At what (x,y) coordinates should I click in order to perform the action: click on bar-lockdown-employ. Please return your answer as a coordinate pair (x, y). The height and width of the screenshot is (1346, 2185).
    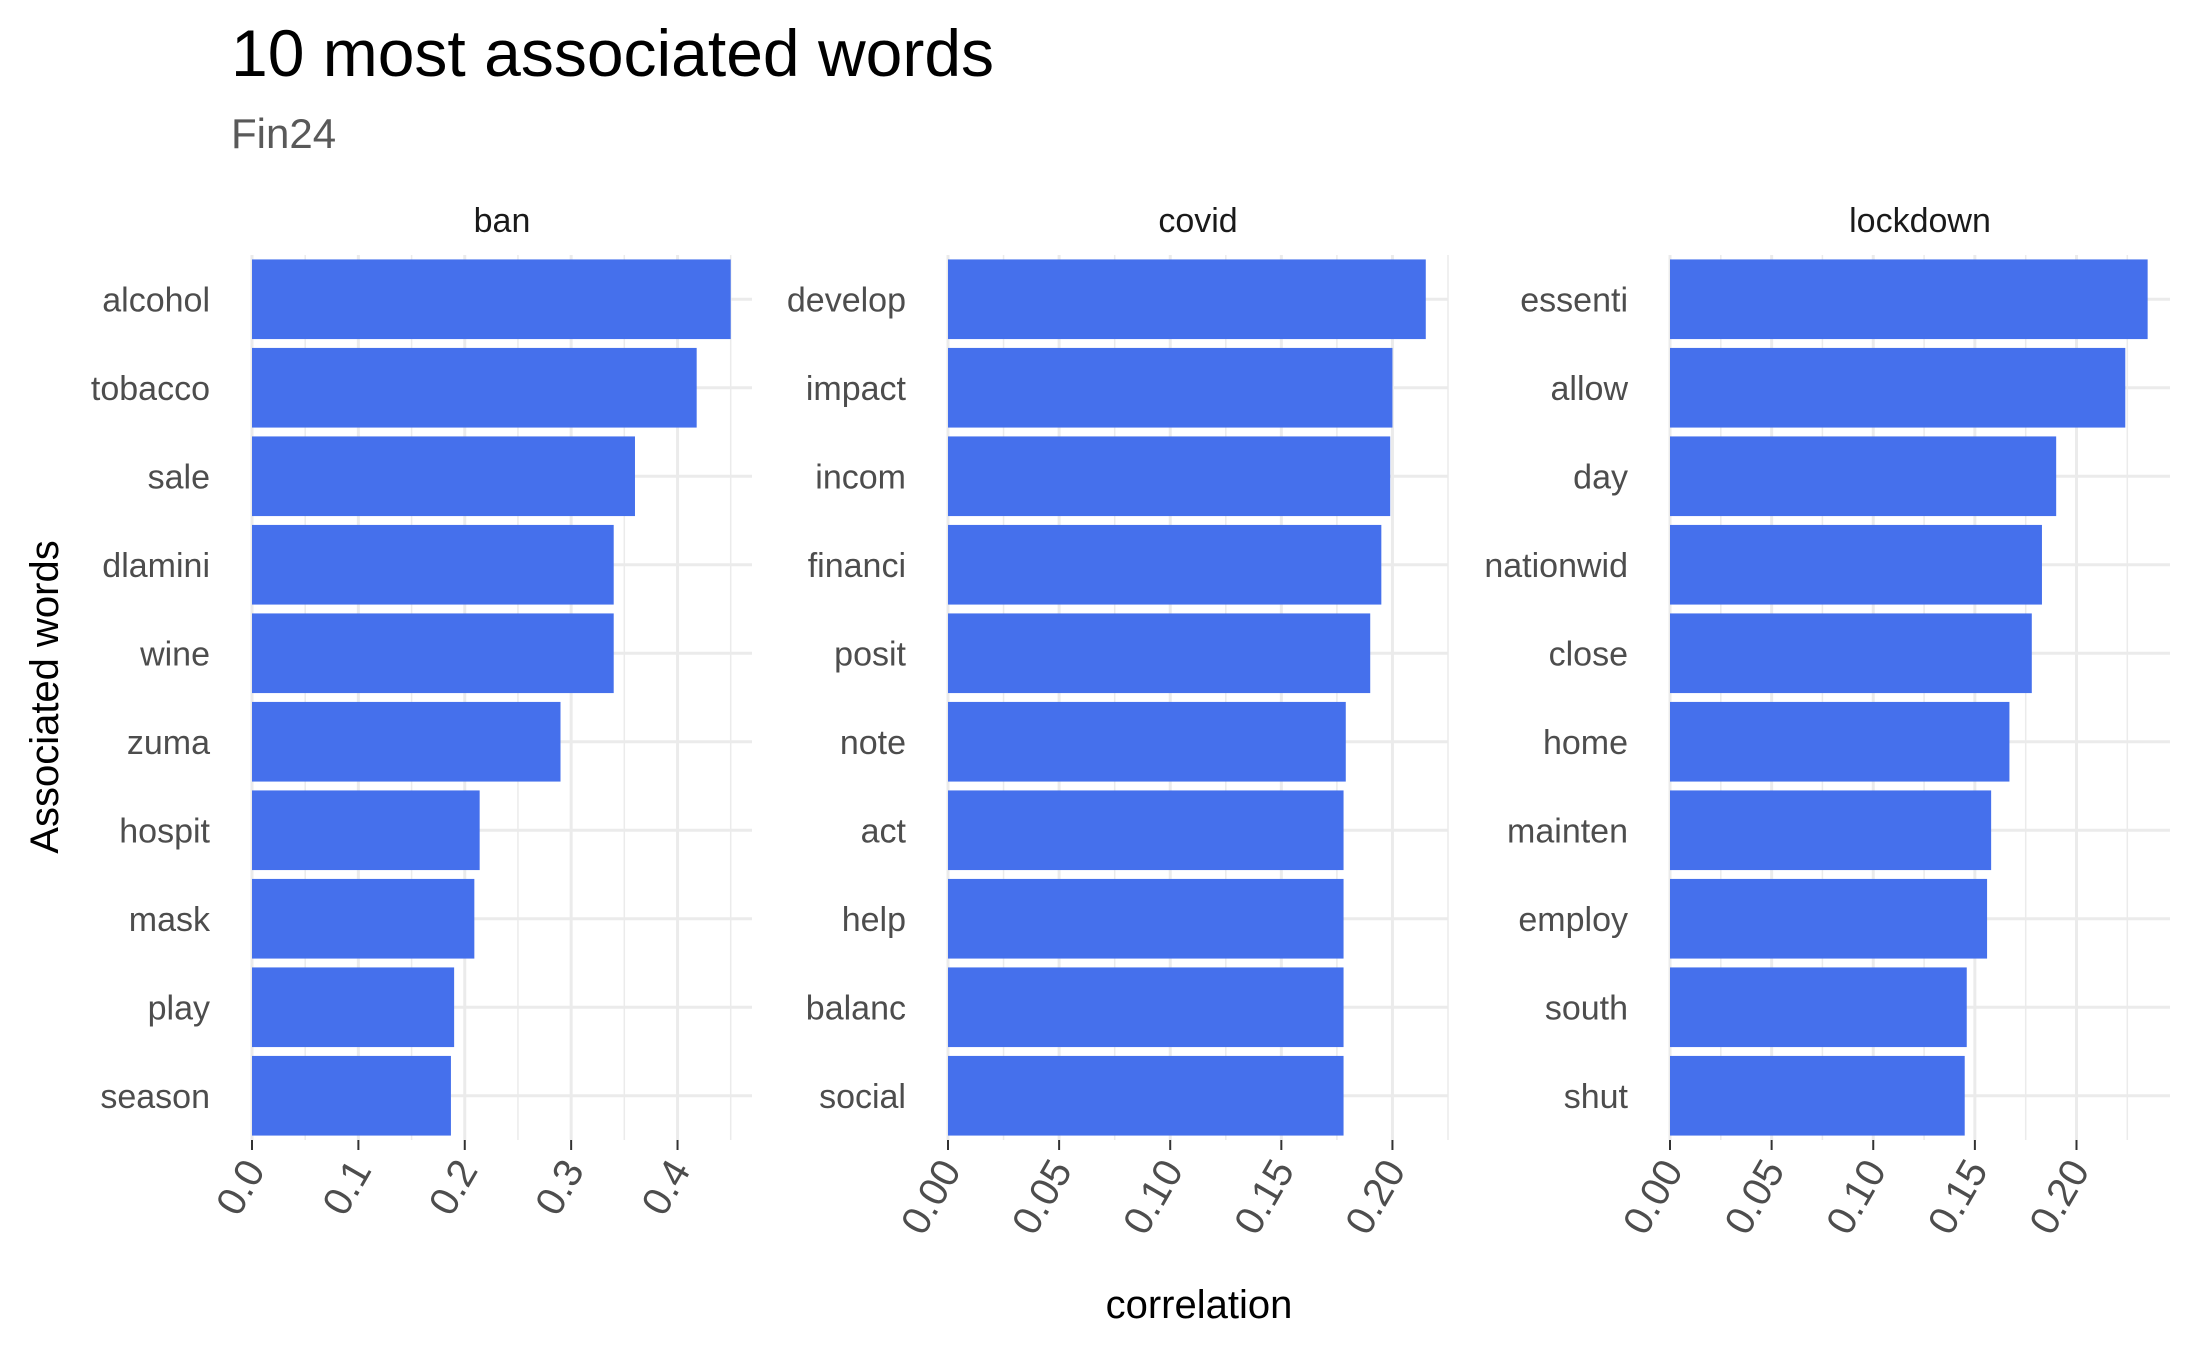
    Looking at the image, I should click on (1829, 918).